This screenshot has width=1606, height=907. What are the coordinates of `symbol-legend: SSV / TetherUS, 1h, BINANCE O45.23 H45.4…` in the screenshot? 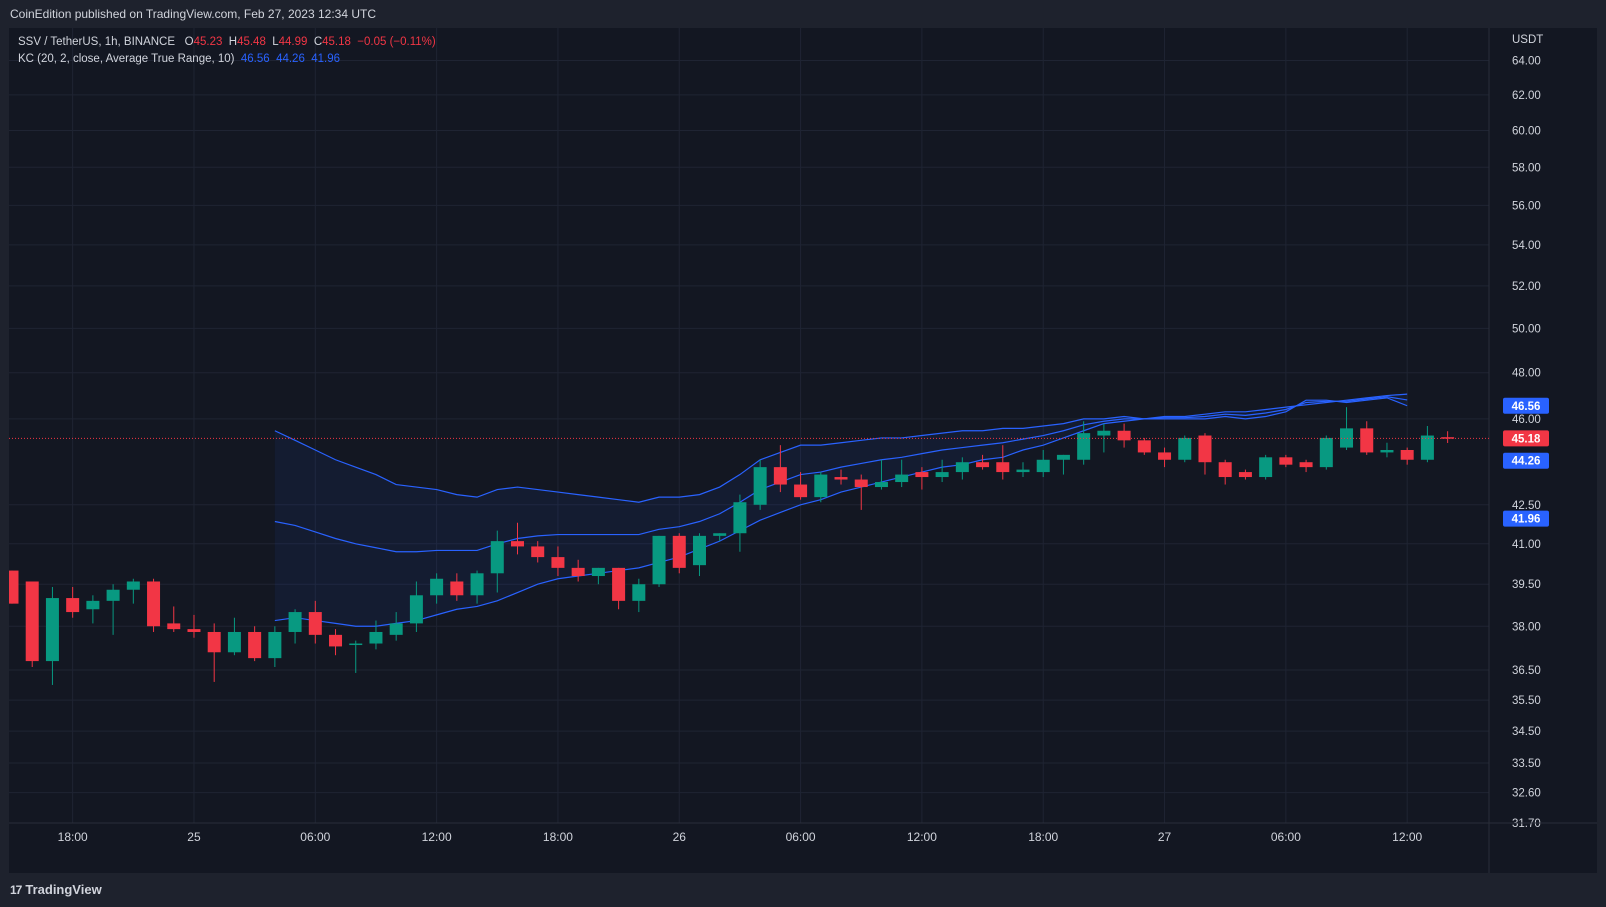 It's located at (227, 42).